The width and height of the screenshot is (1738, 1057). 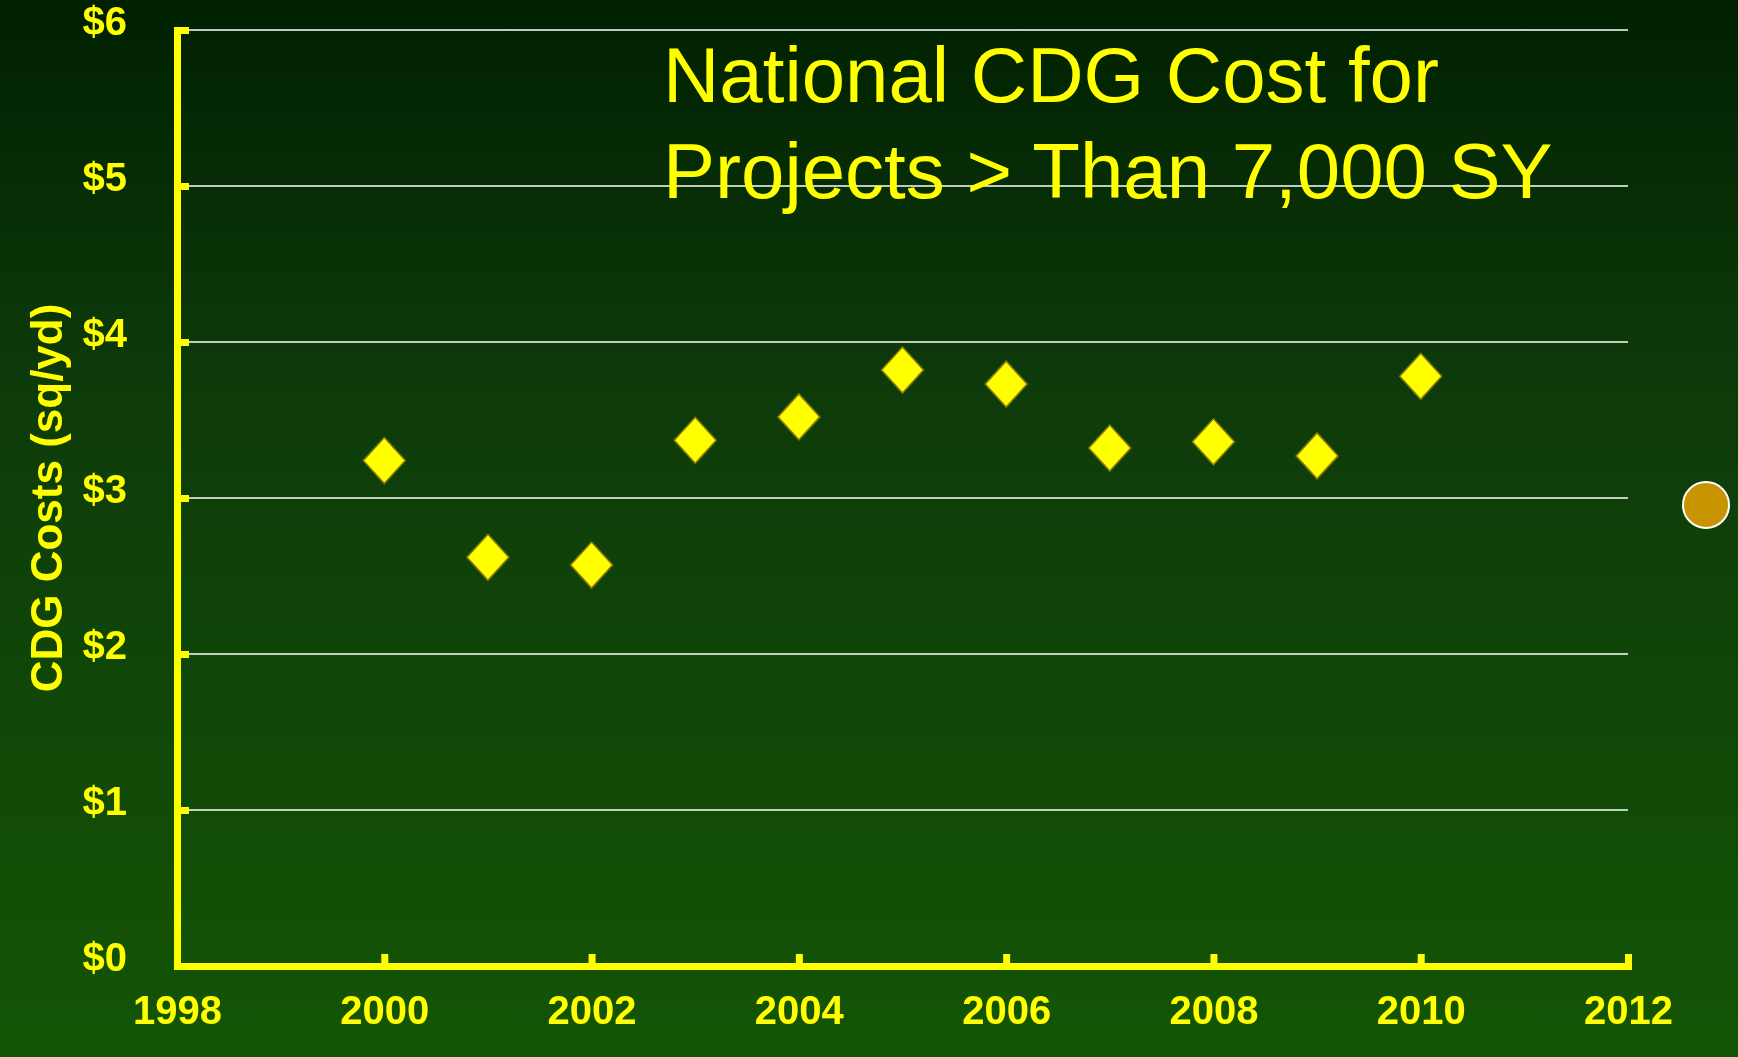 I want to click on x-tick-label: 2000, so click(x=385, y=1010).